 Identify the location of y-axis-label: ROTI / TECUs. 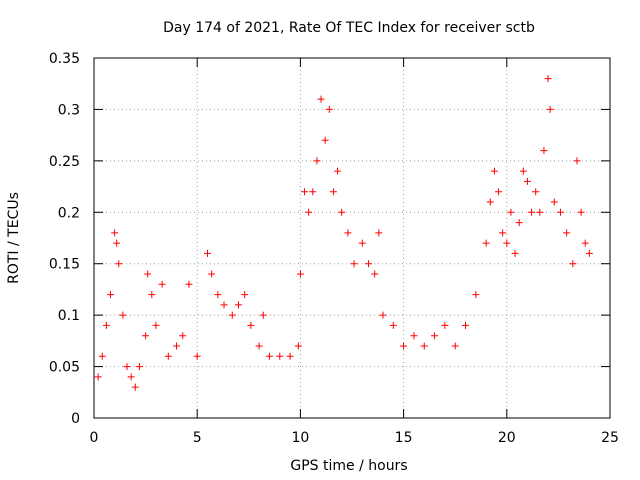
(14, 238).